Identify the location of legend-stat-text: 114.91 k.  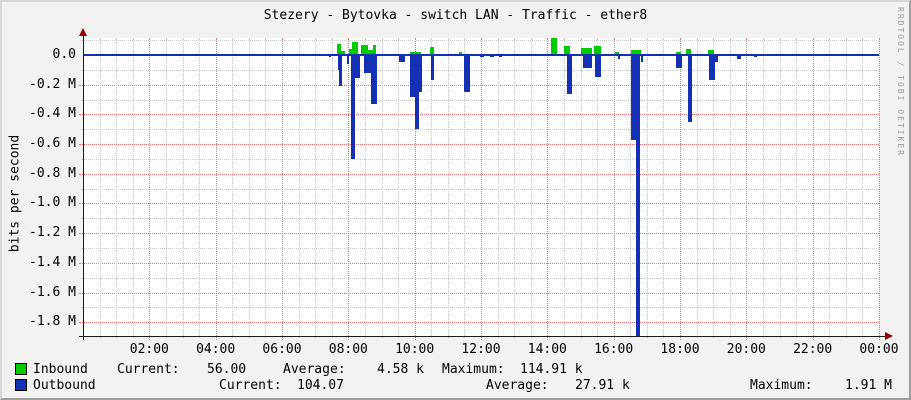
(551, 369).